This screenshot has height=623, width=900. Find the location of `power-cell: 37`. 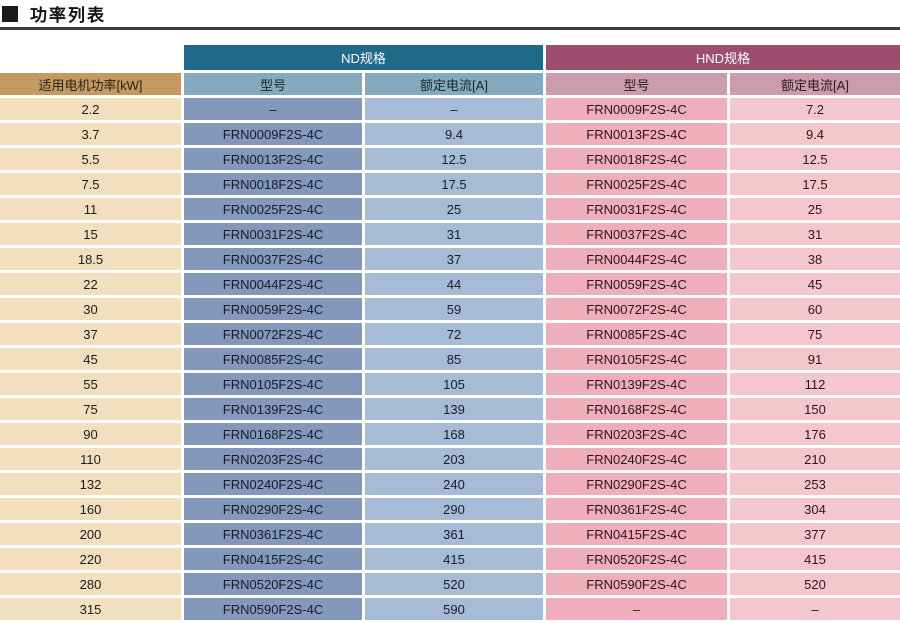

power-cell: 37 is located at coordinates (90, 334).